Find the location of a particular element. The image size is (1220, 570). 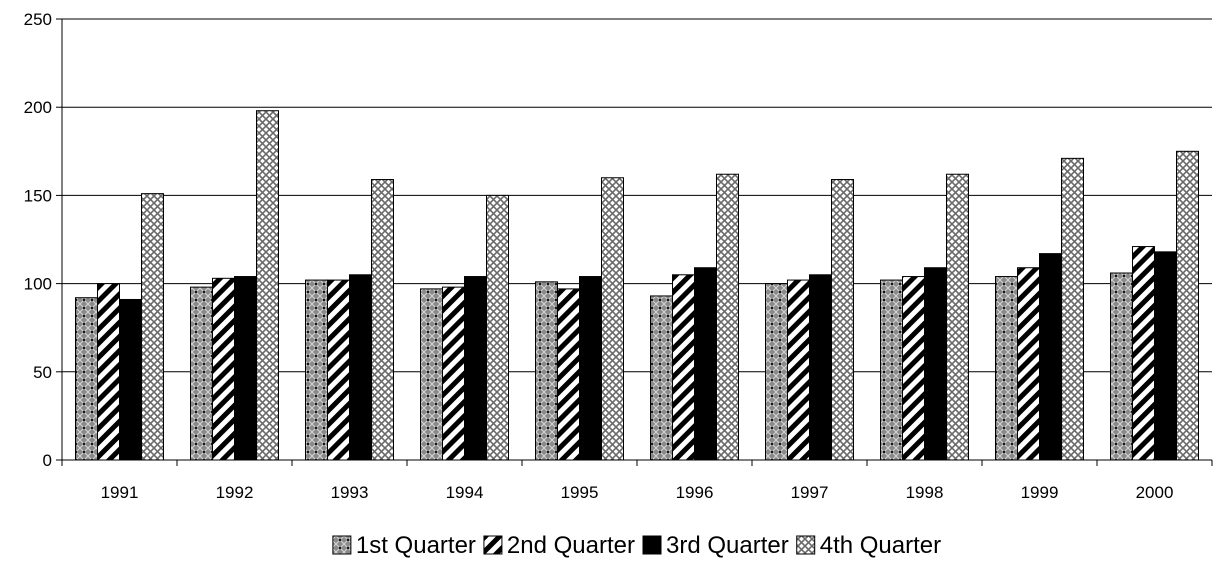

x-tick-label: 1994 is located at coordinates (465, 492).